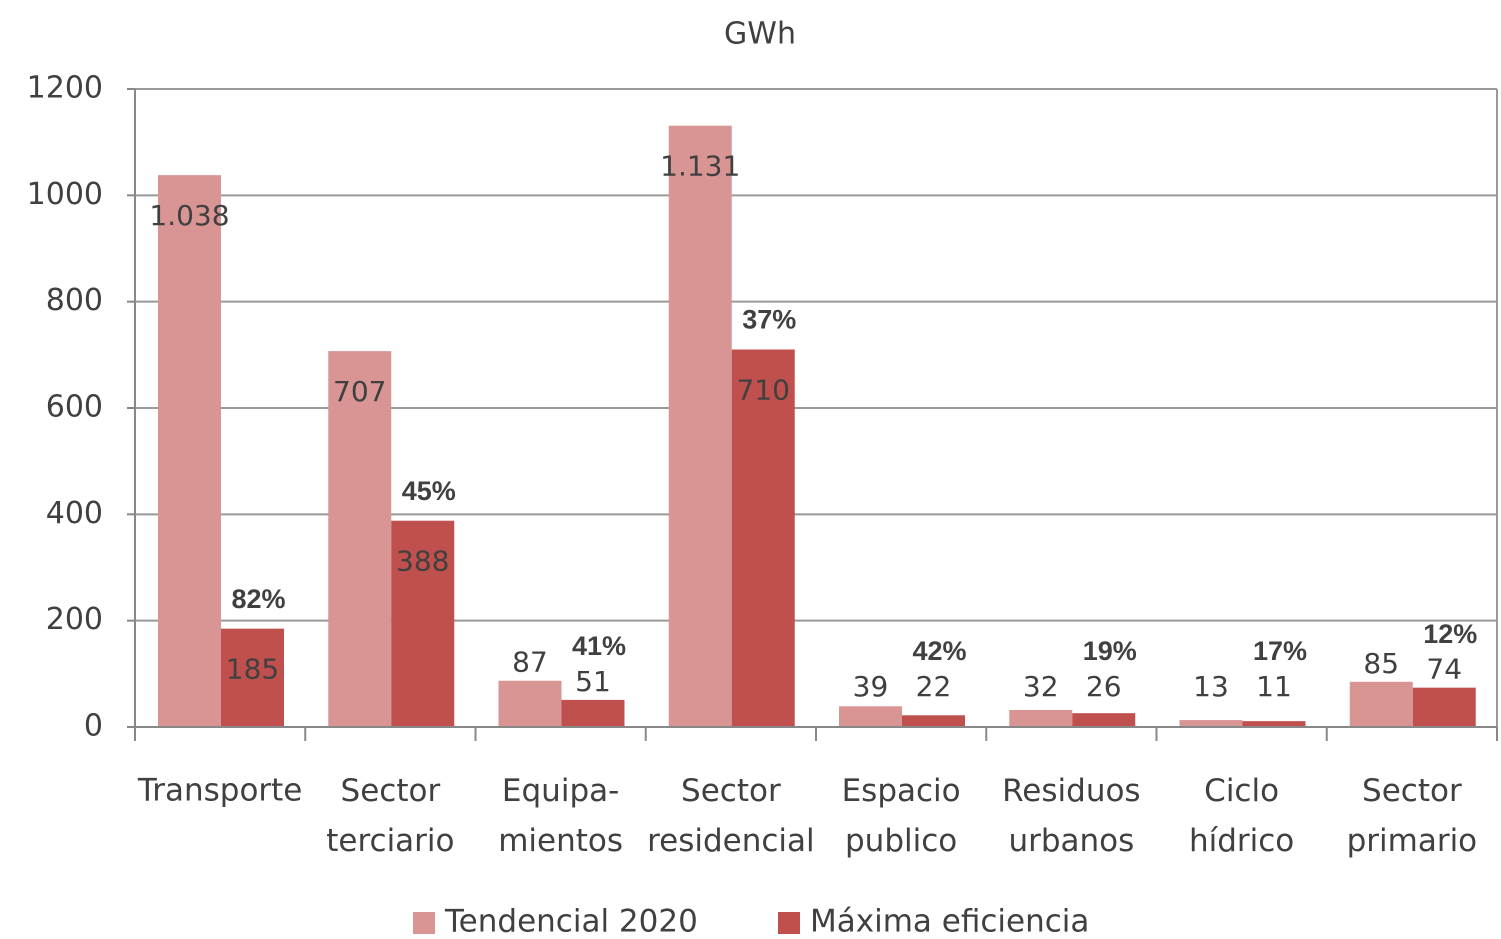 The width and height of the screenshot is (1501, 939). What do you see at coordinates (252, 669) in the screenshot?
I see `value-label: 185` at bounding box center [252, 669].